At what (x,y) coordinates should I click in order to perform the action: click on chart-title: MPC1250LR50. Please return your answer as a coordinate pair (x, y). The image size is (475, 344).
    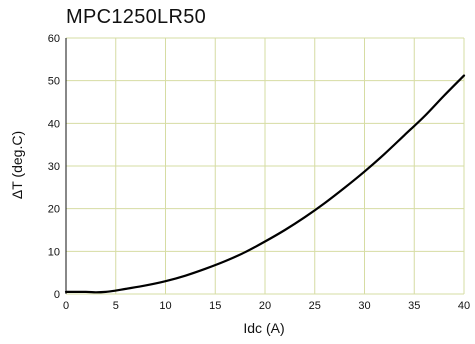
    Looking at the image, I should click on (136, 17).